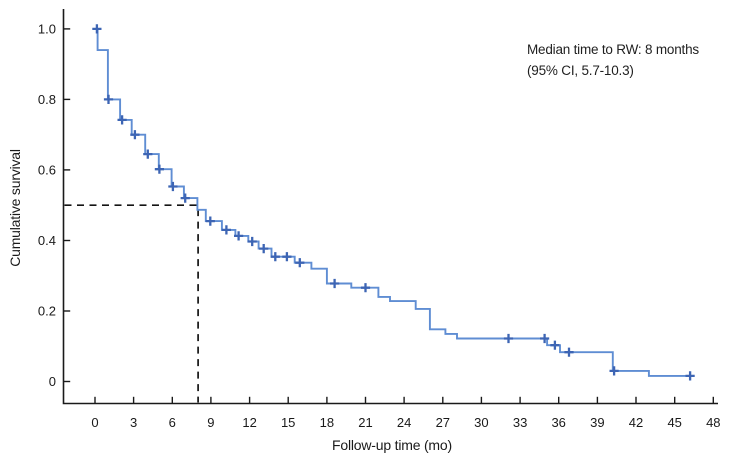  What do you see at coordinates (404, 422) in the screenshot?
I see `x-axis-tick-label: 24` at bounding box center [404, 422].